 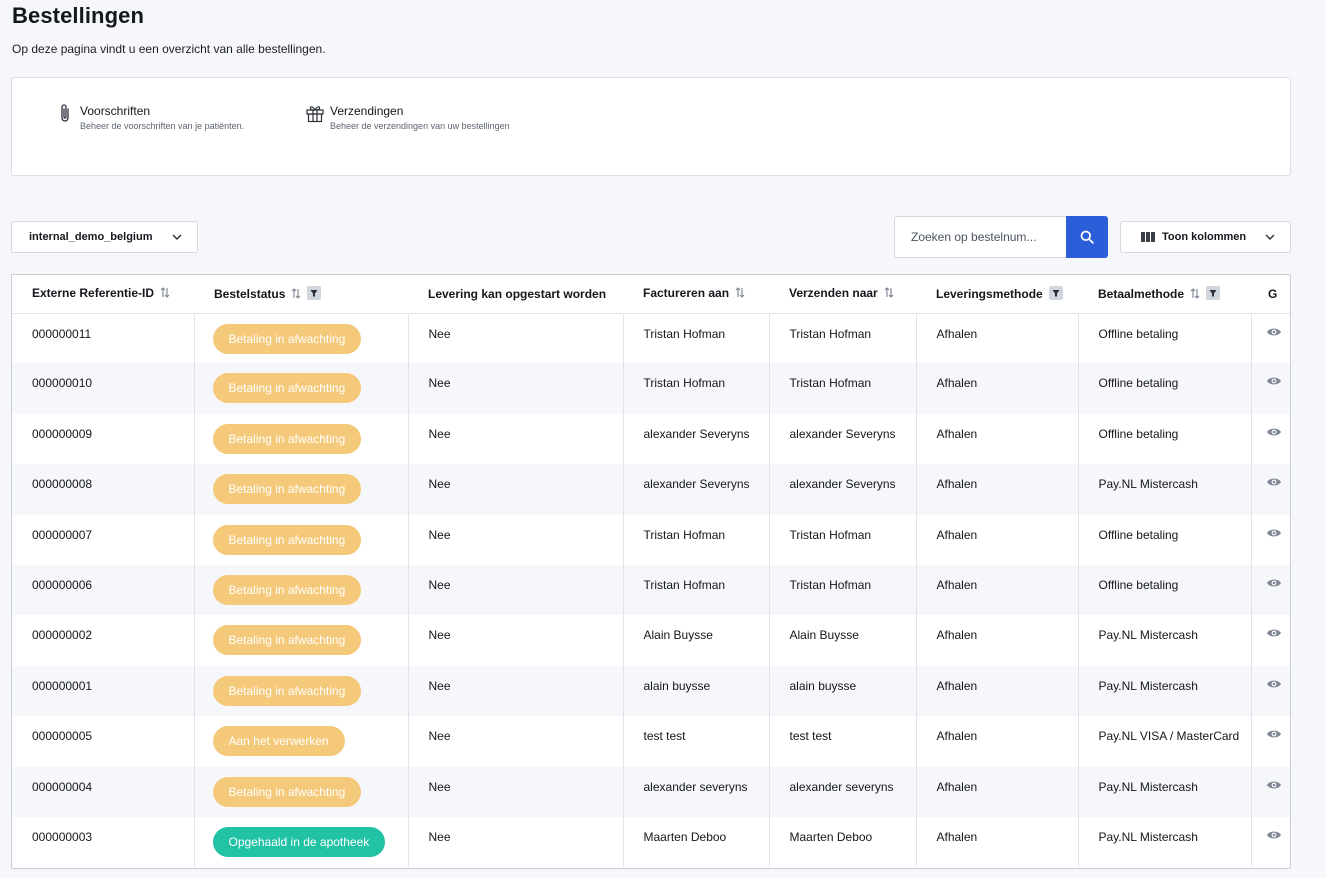 I want to click on search-field, so click(x=980, y=237).